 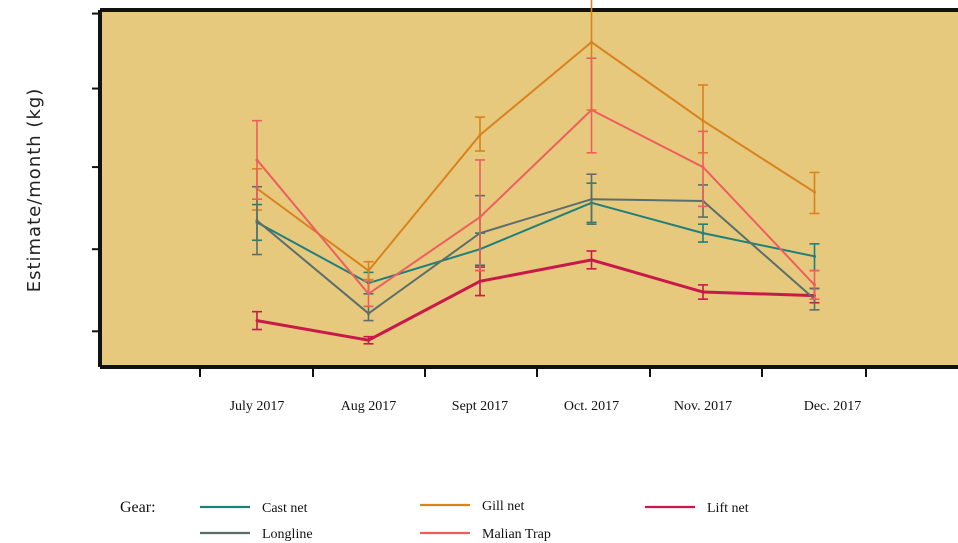 What do you see at coordinates (591, 406) in the screenshot?
I see `x-tick-label: Oct. 2017` at bounding box center [591, 406].